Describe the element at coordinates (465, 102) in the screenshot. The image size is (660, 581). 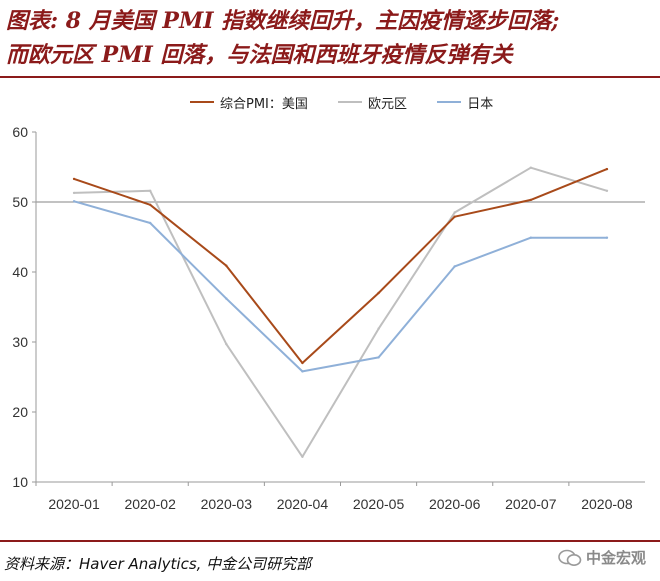
I see `legend-item-jp: 日本` at that location.